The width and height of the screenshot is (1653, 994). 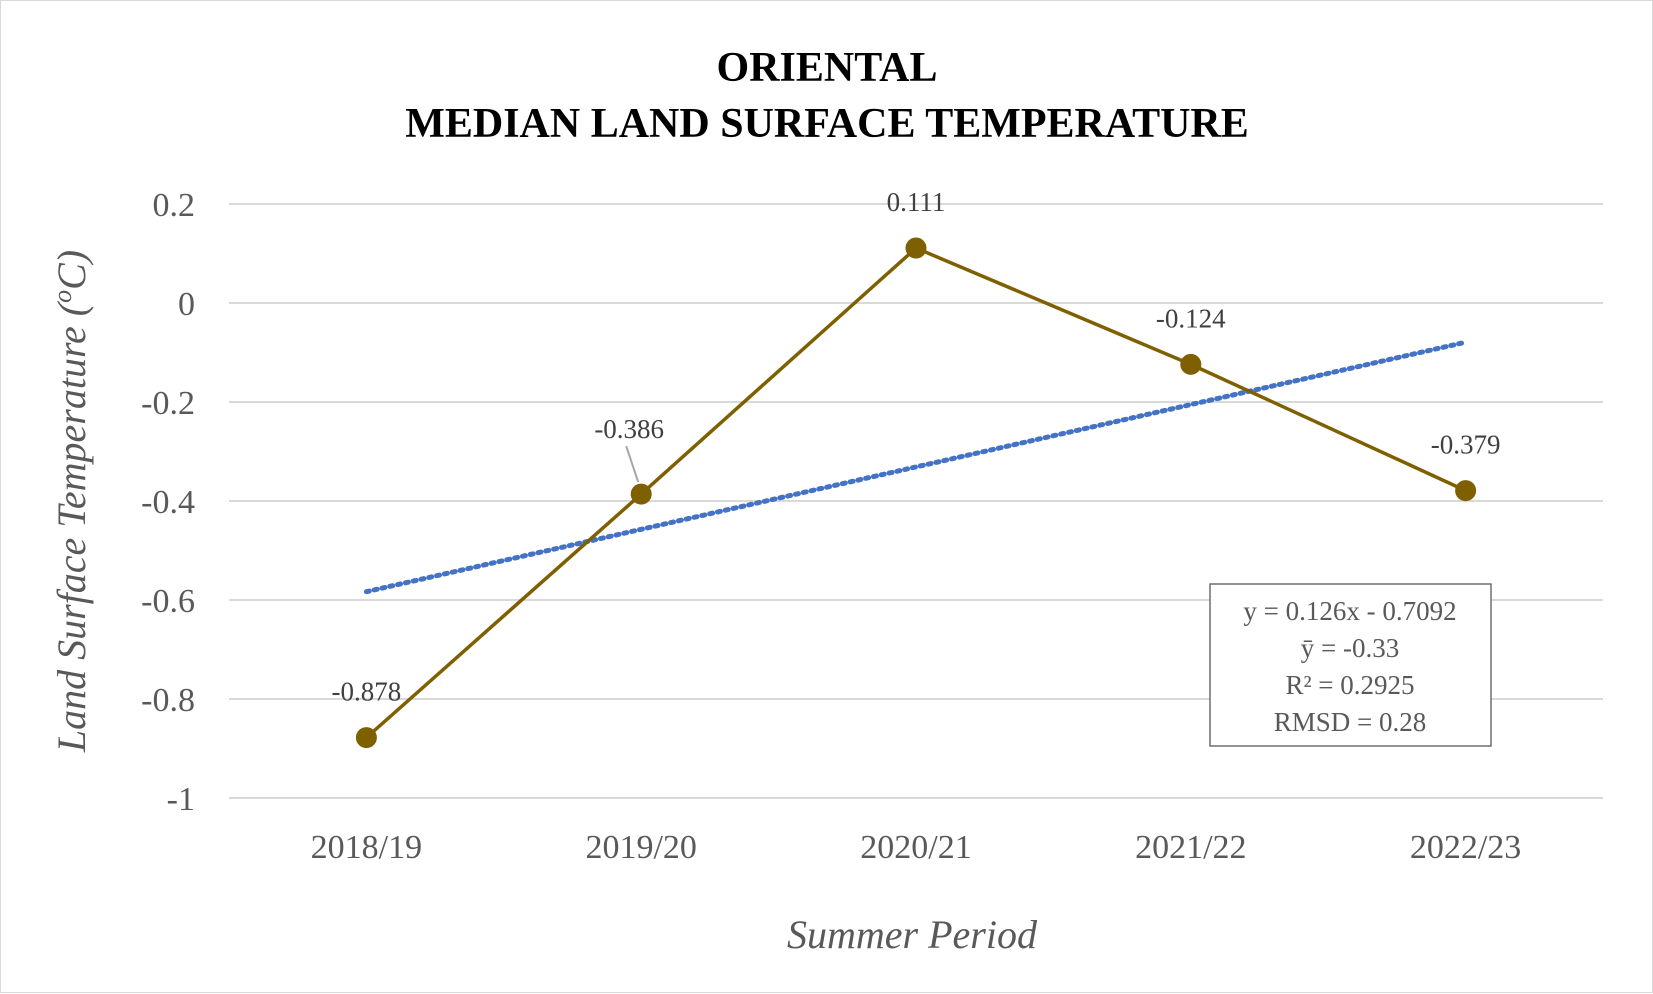 I want to click on x-axis-ticks: 2018/19 2019/20 2020/21 2021/22 2022/23, so click(x=916, y=847).